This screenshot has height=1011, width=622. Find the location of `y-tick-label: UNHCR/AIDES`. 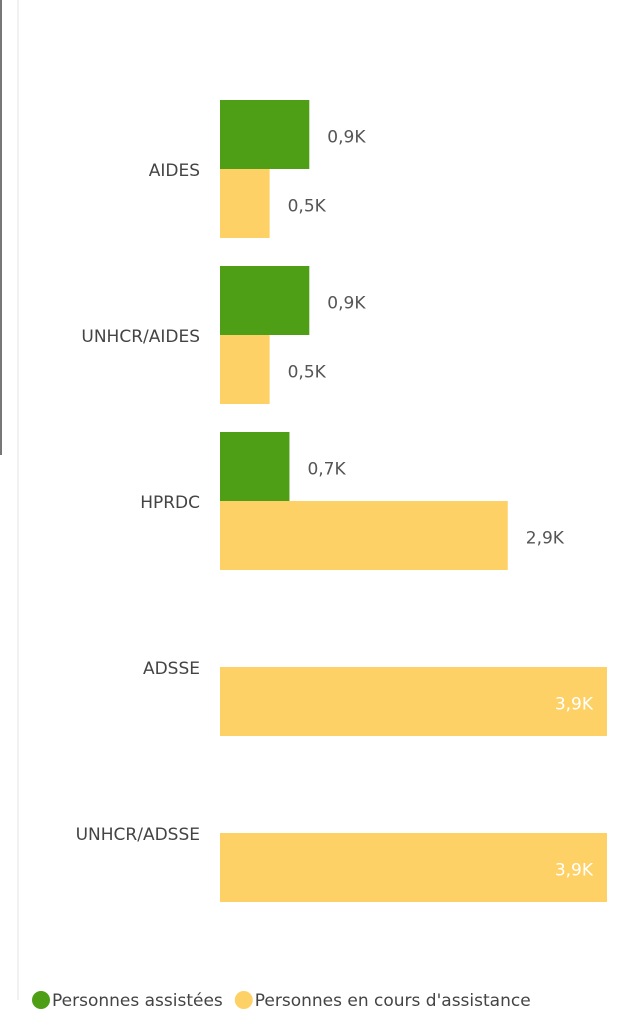

y-tick-label: UNHCR/AIDES is located at coordinates (140, 337).